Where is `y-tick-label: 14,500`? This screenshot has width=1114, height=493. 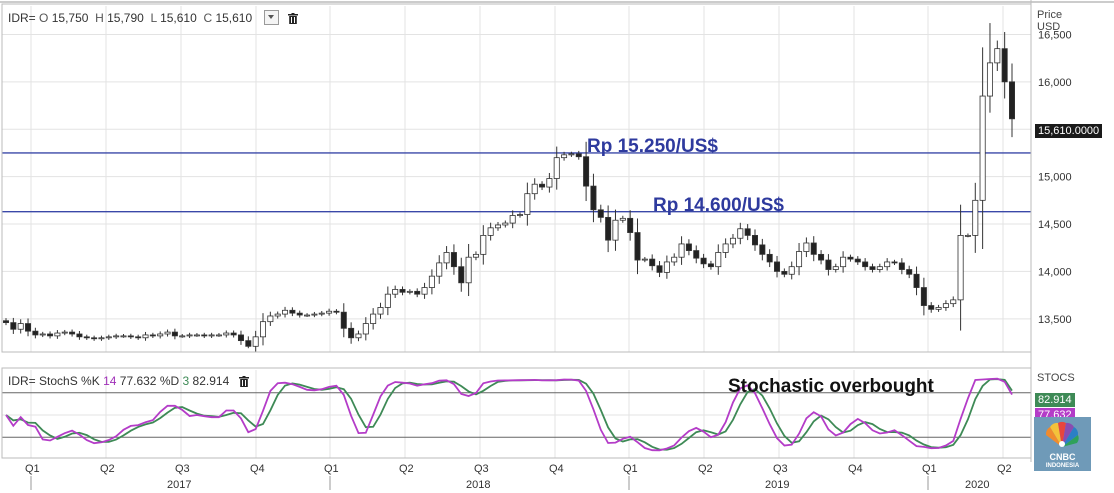 y-tick-label: 14,500 is located at coordinates (1055, 225).